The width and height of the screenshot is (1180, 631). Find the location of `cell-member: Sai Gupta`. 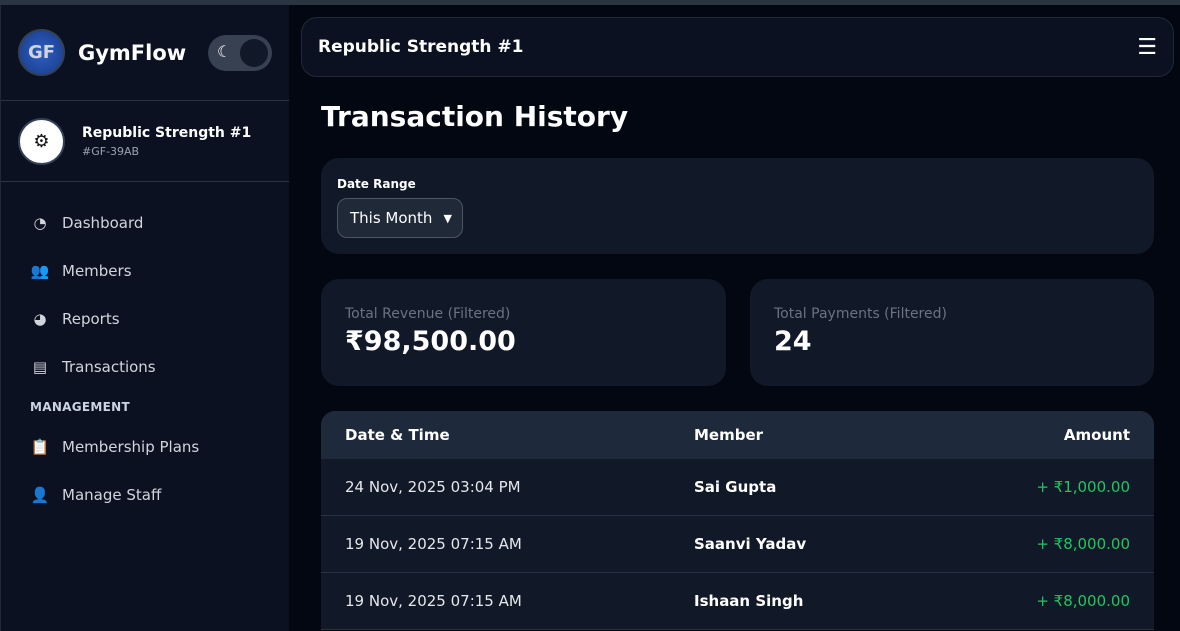

cell-member: Sai Gupta is located at coordinates (735, 487).